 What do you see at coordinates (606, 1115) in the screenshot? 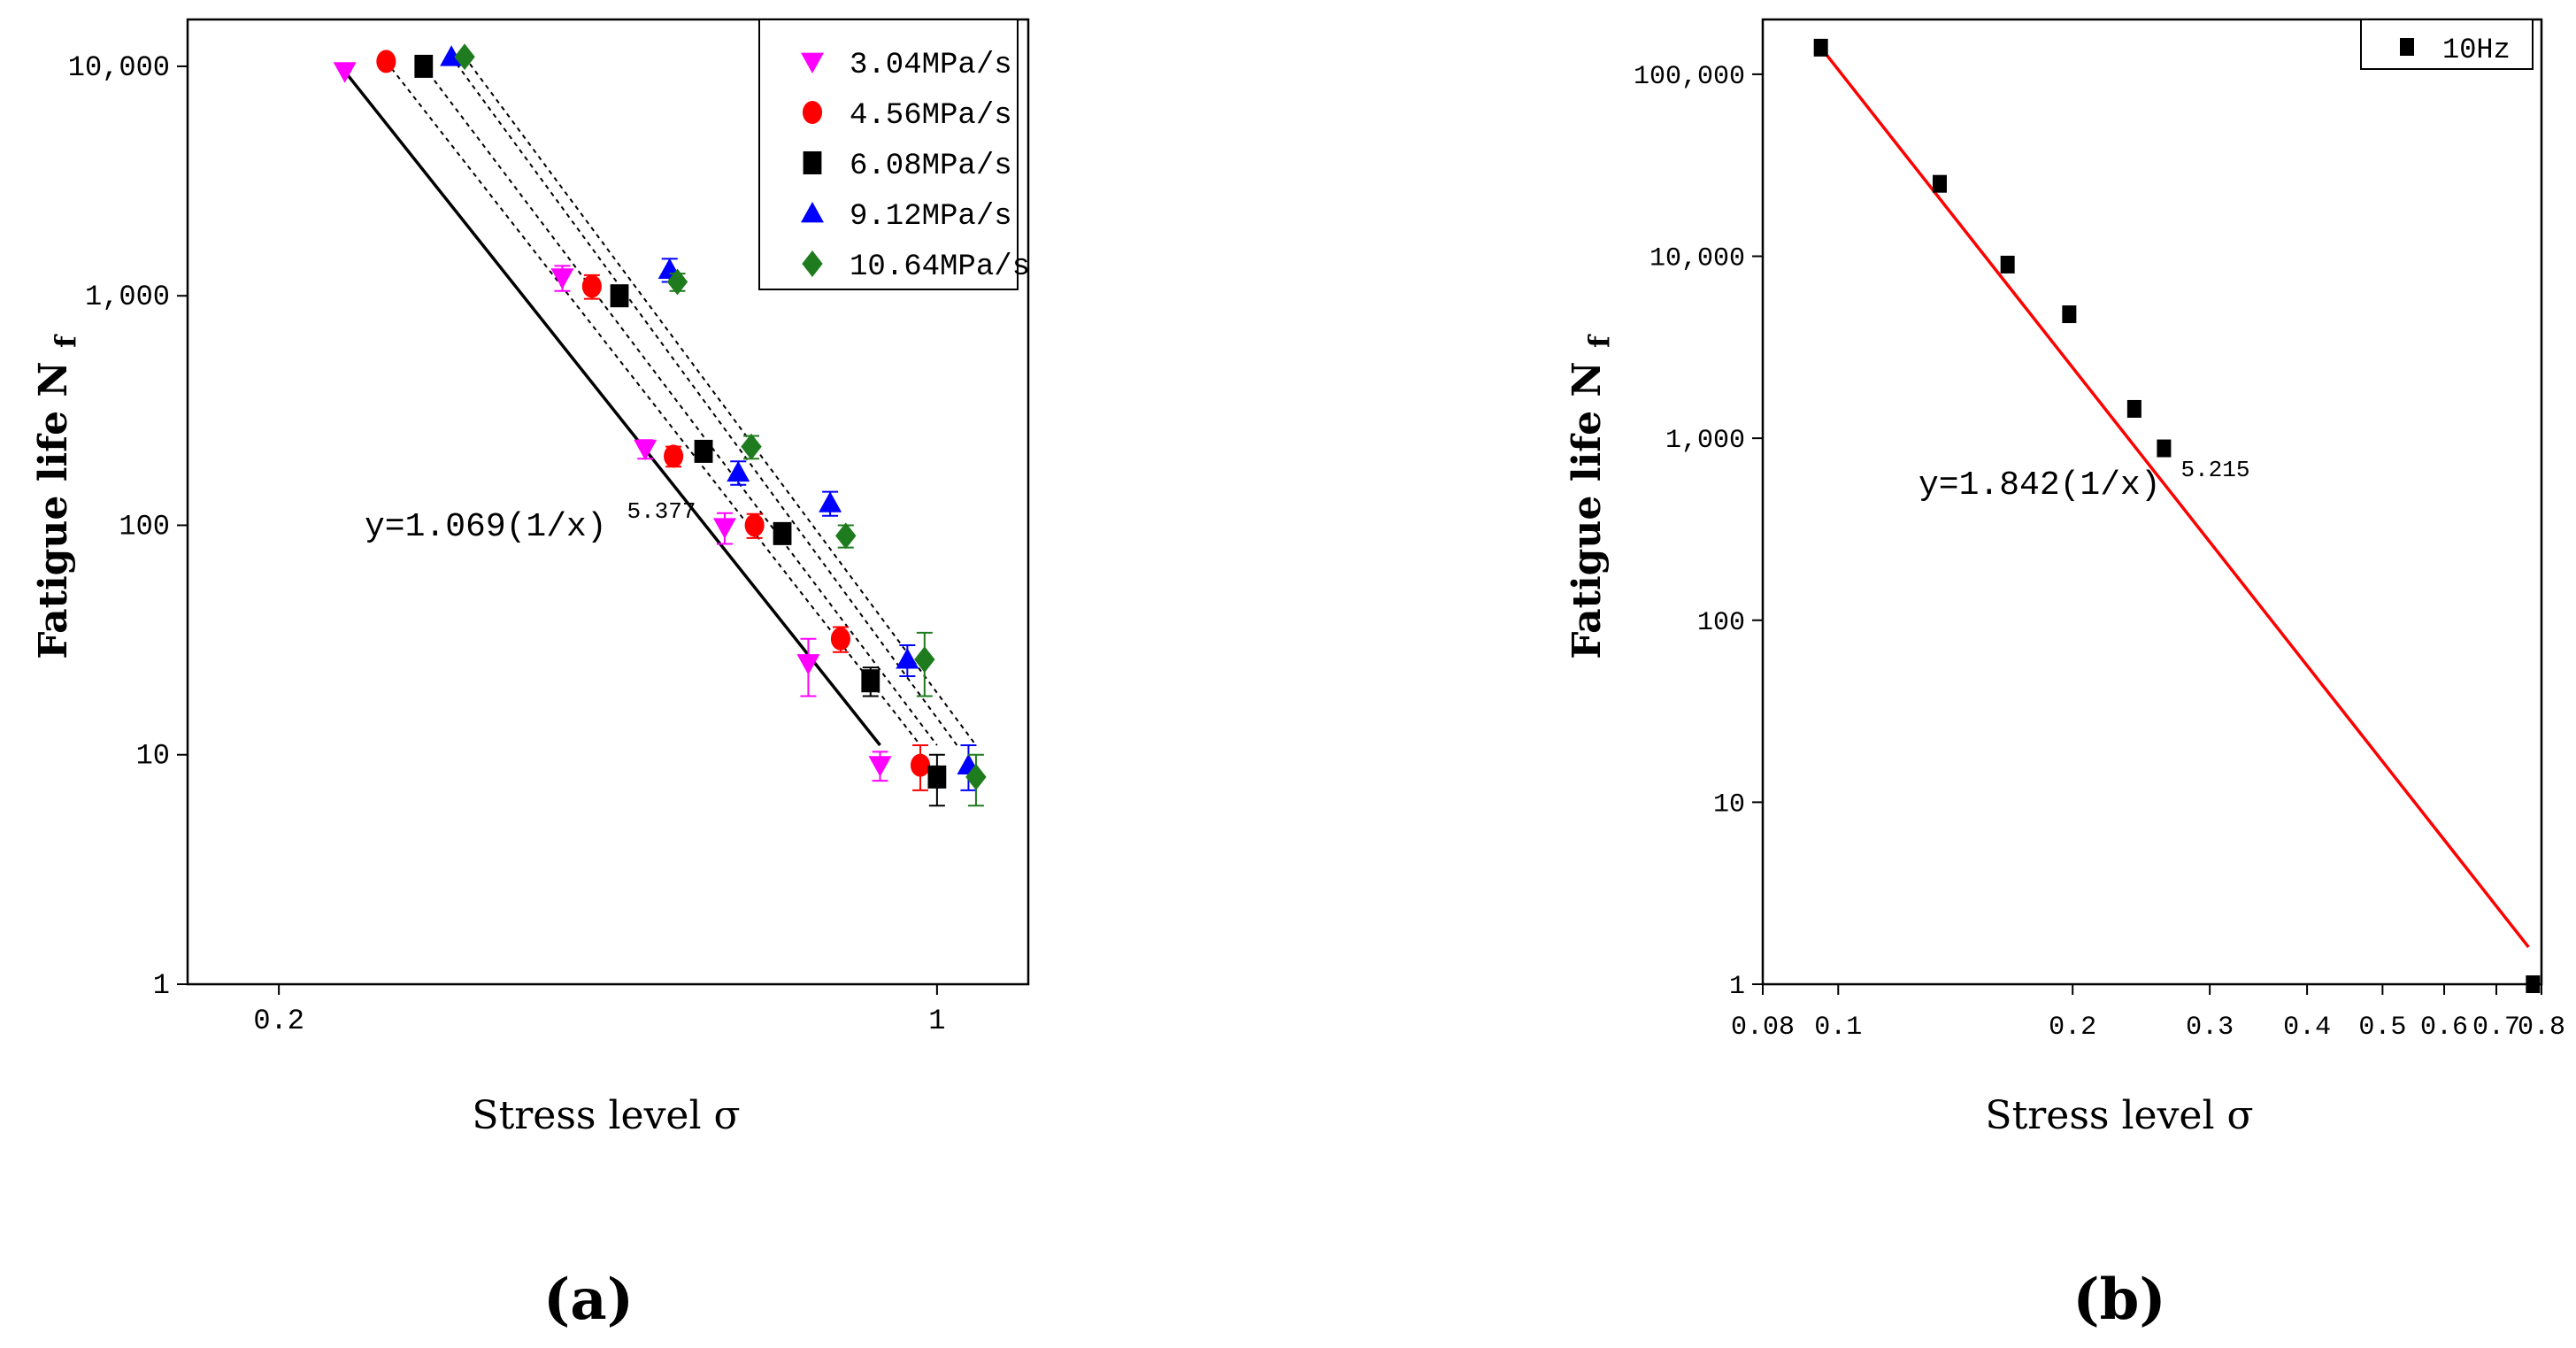
I see `x-axis-title-a: Stress level σ` at bounding box center [606, 1115].